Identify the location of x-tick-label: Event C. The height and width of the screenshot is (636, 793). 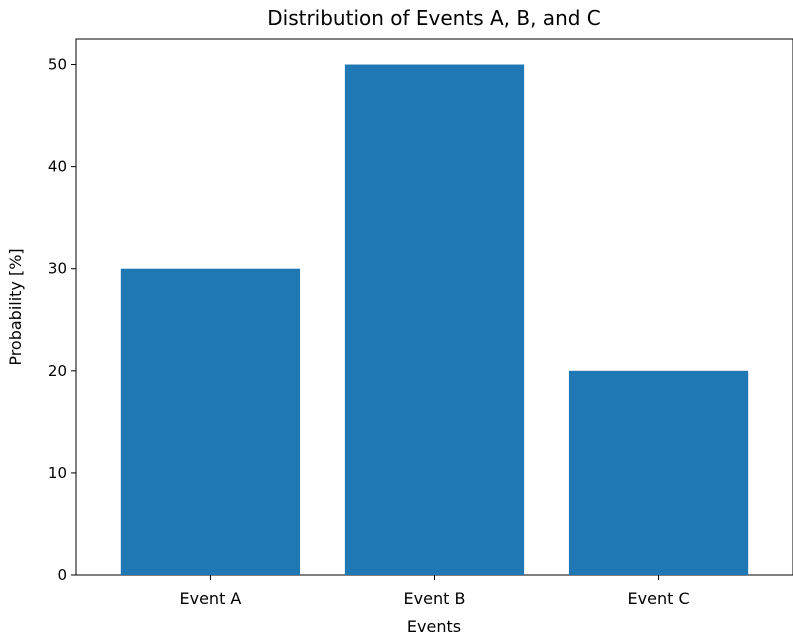
(659, 598).